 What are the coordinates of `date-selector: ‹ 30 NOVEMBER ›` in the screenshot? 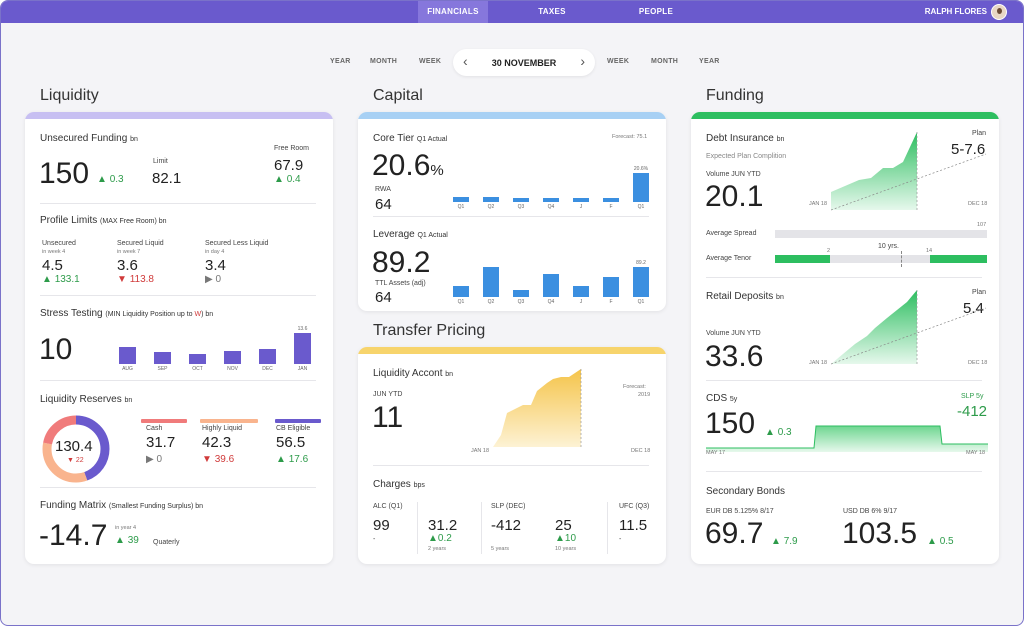 It's located at (524, 62).